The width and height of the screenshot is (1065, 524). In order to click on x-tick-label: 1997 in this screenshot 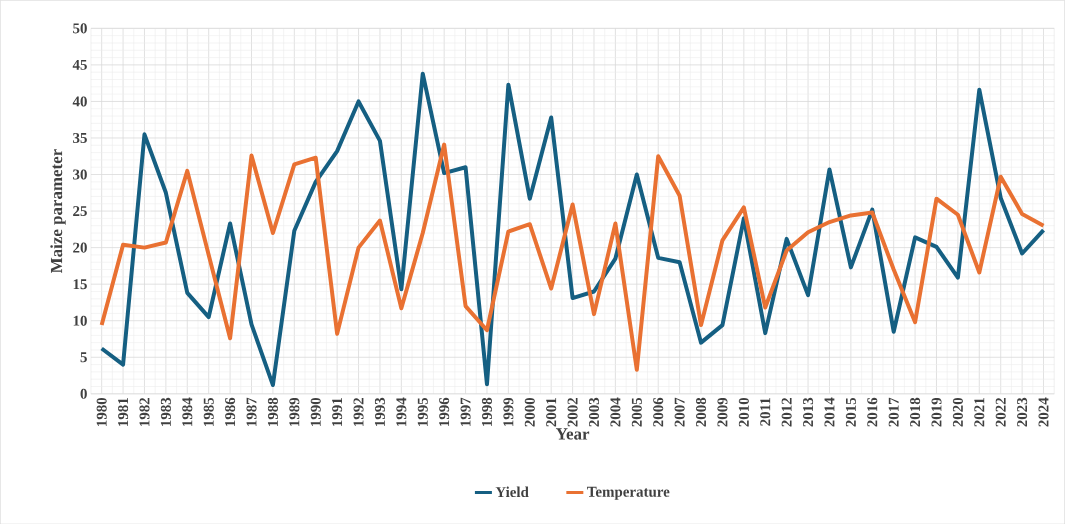, I will do `click(465, 411)`.